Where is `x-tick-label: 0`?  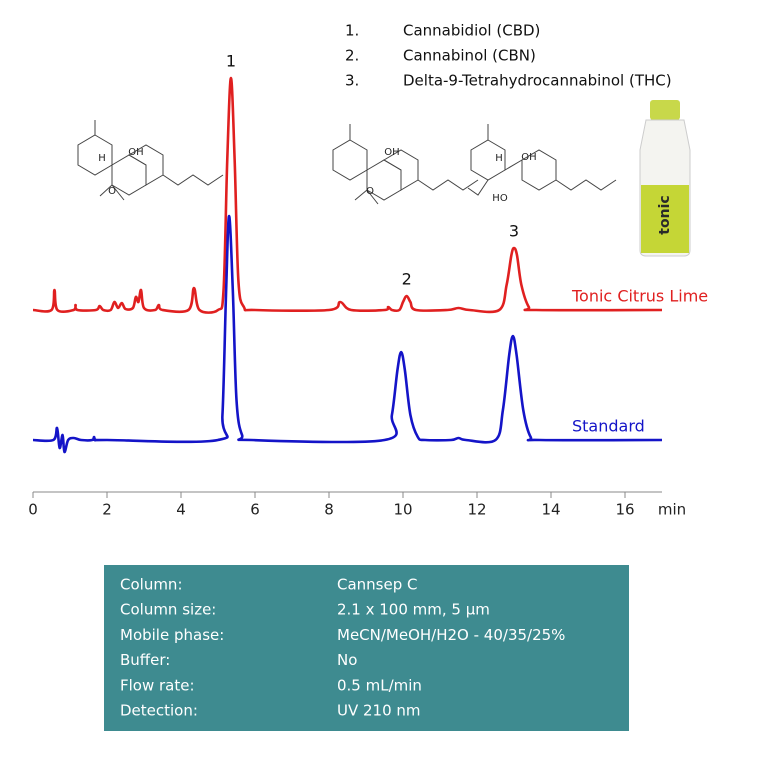 x-tick-label: 0 is located at coordinates (33, 510).